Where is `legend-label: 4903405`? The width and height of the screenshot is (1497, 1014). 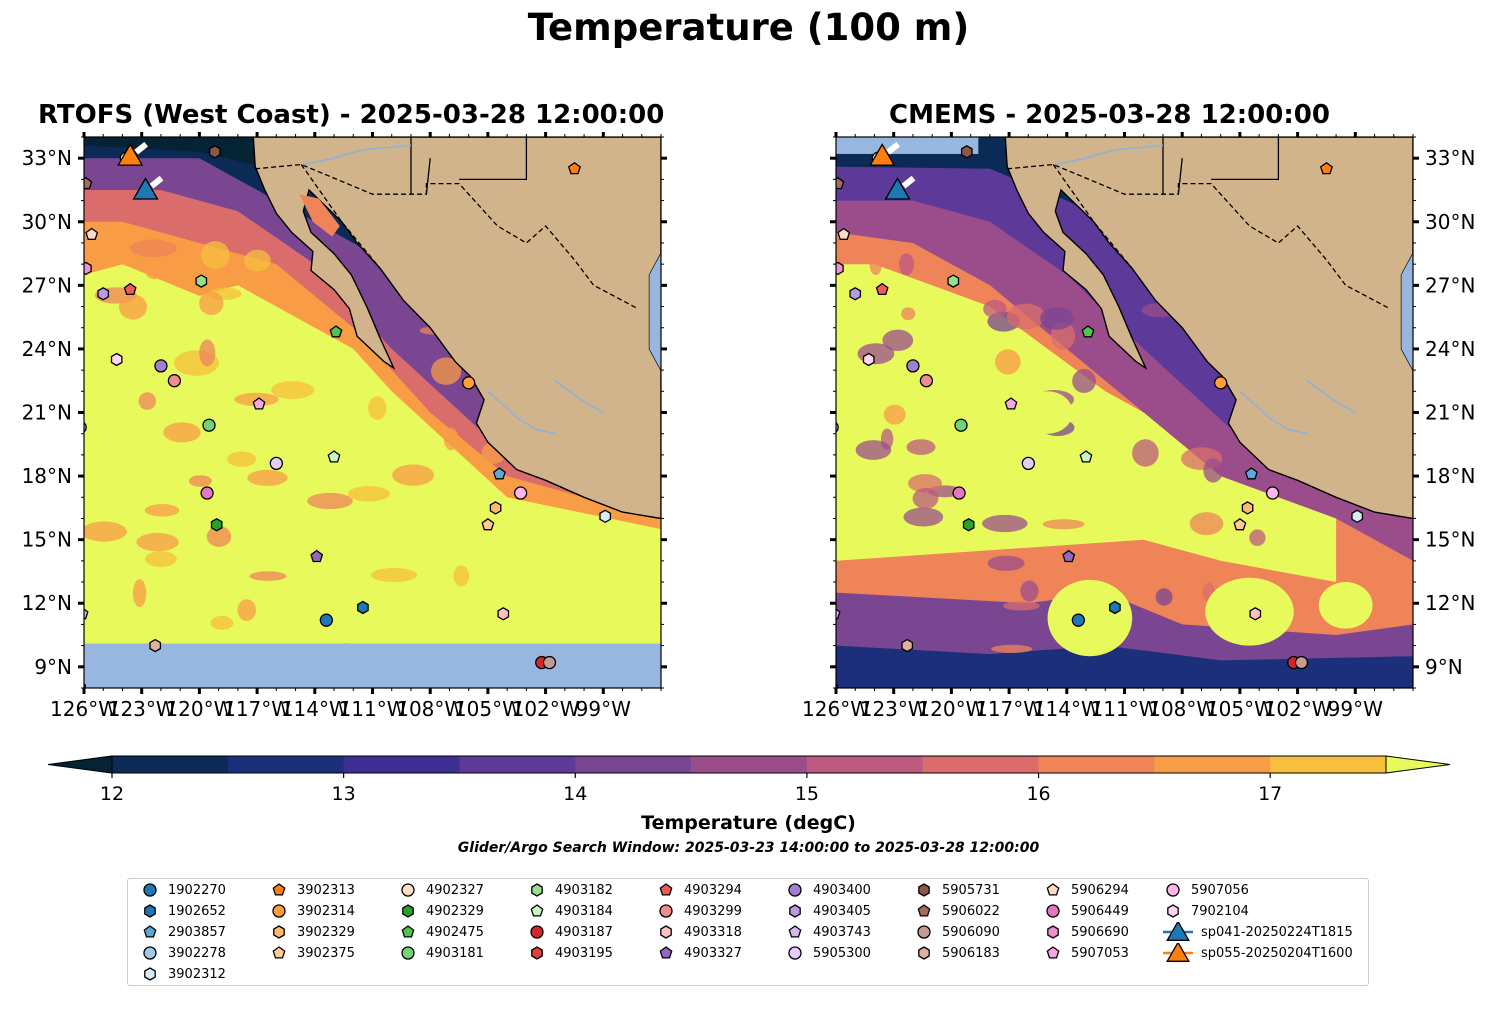
legend-label: 4903405 is located at coordinates (842, 911).